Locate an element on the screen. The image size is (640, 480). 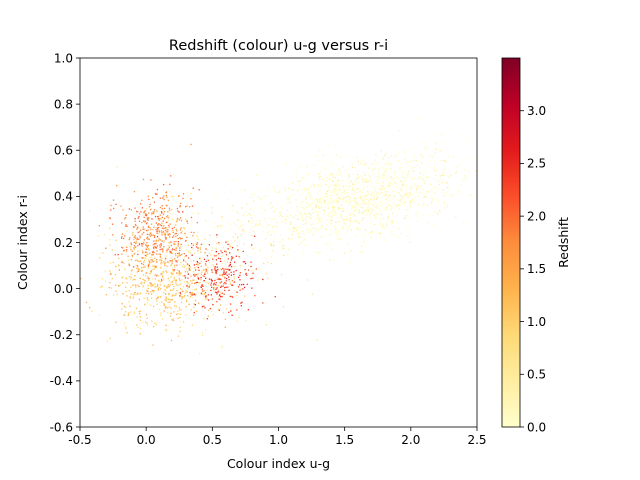
y-axis-ticks: -0.6-0.4-0.20.00.20.40.60.81.0 is located at coordinates (65, 242).